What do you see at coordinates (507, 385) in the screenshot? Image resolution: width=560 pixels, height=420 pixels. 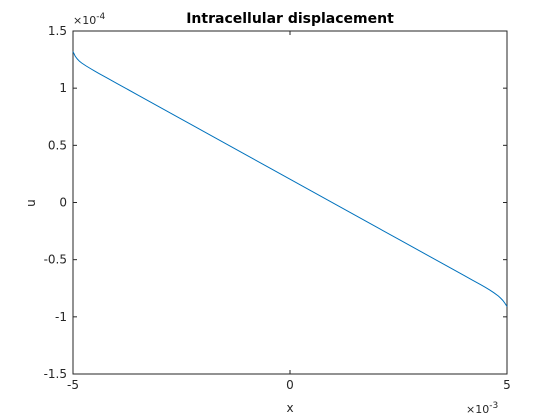 I see `x-tick-label: 5` at bounding box center [507, 385].